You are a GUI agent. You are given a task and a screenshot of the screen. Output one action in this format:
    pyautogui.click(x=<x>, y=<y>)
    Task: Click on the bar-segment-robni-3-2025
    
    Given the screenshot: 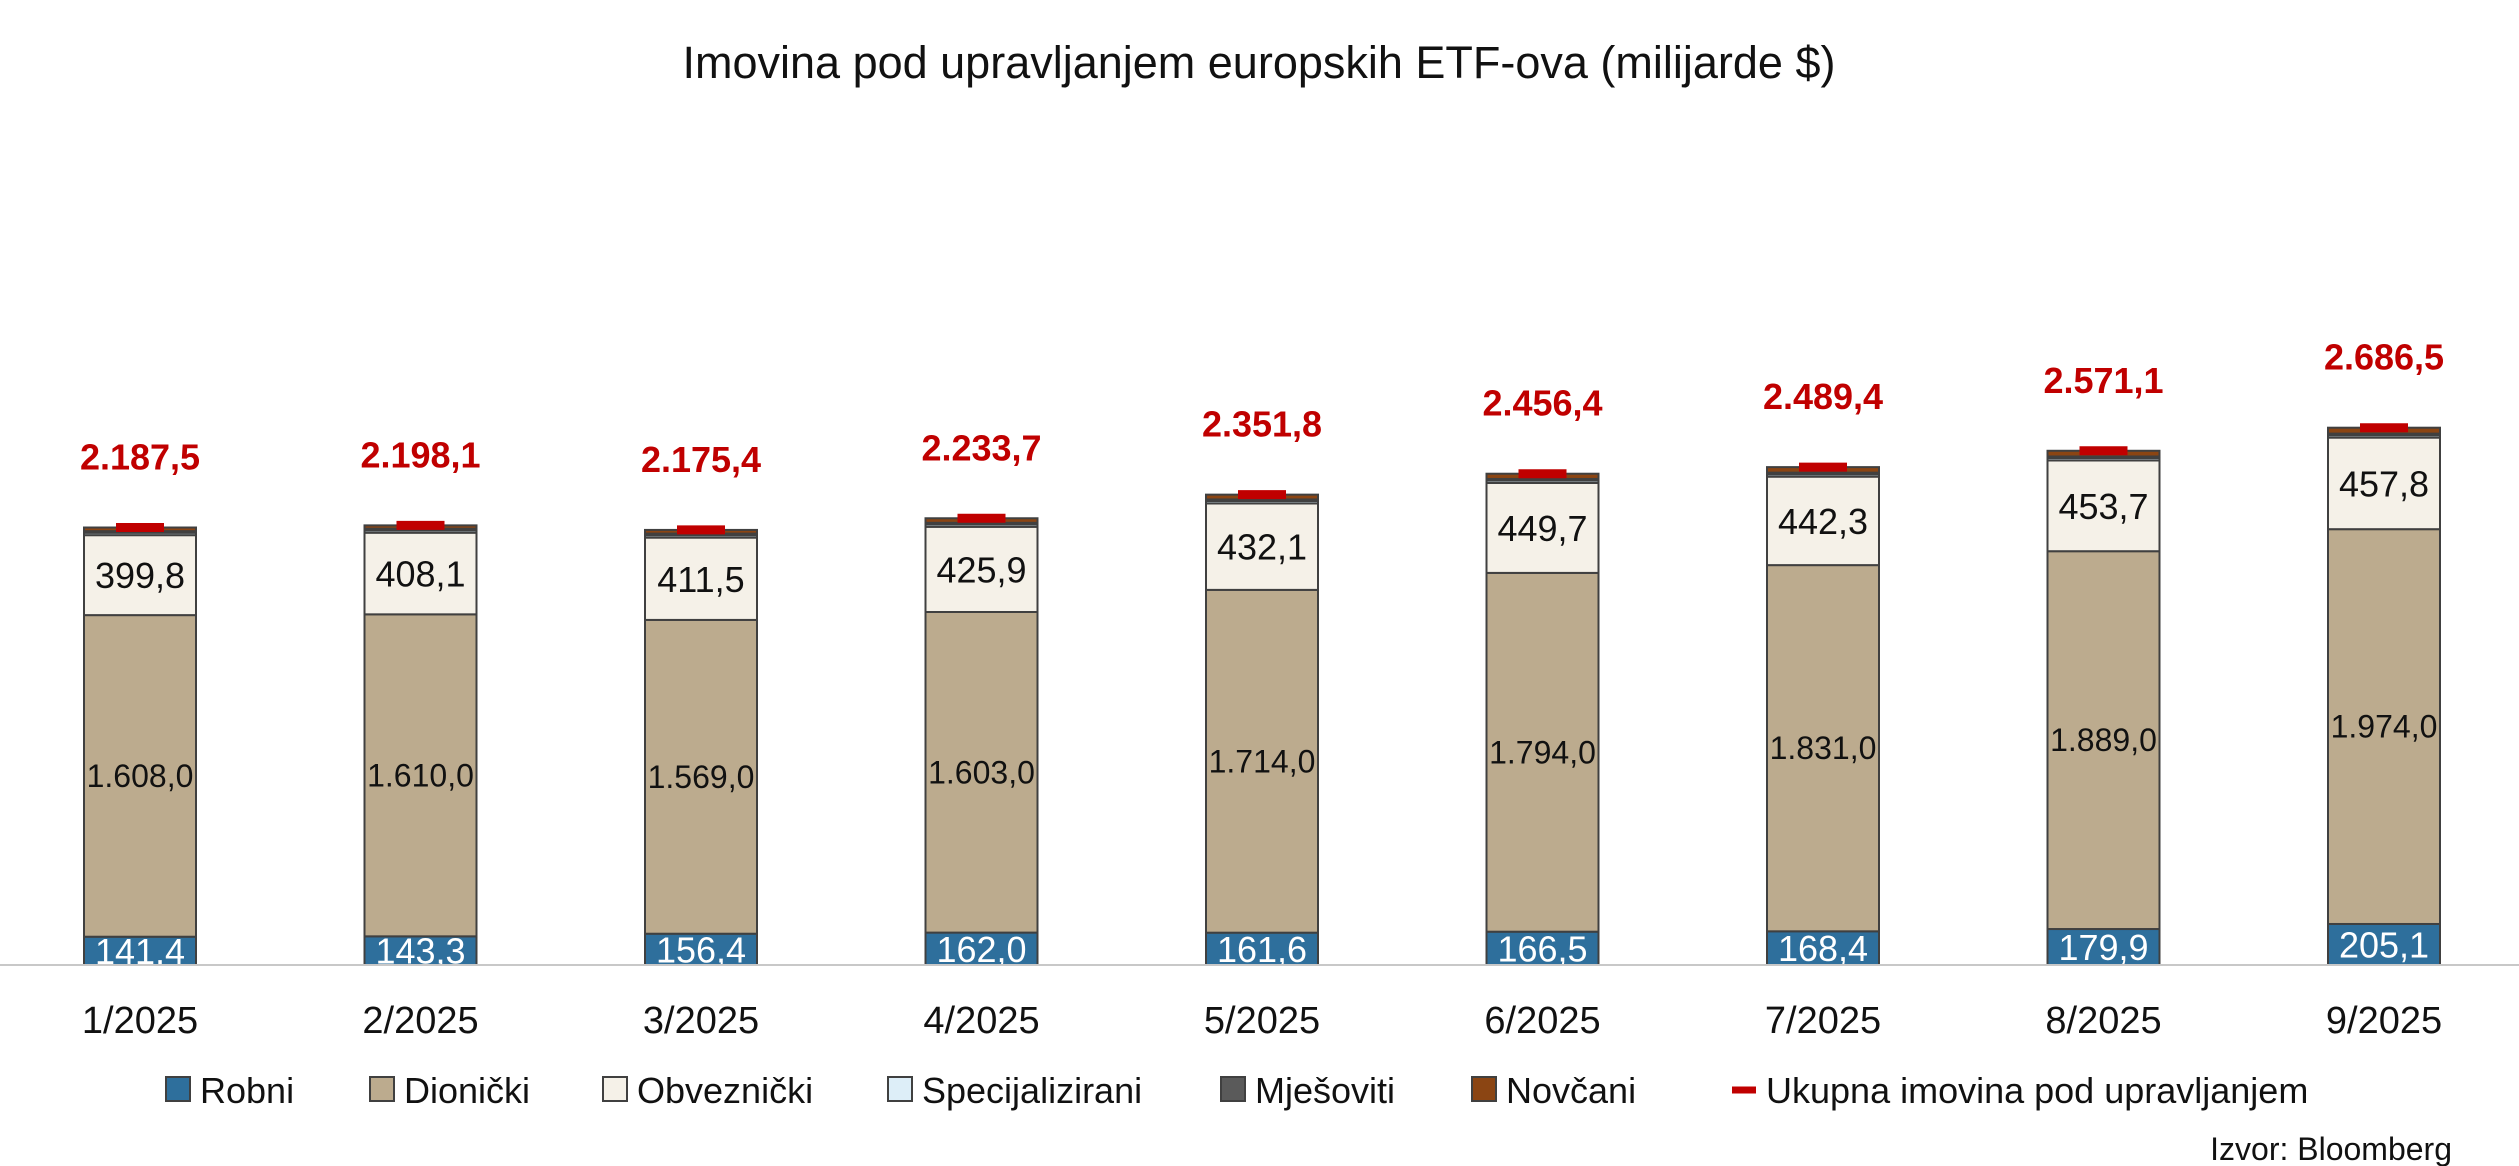 What is the action you would take?
    pyautogui.click(x=701, y=949)
    